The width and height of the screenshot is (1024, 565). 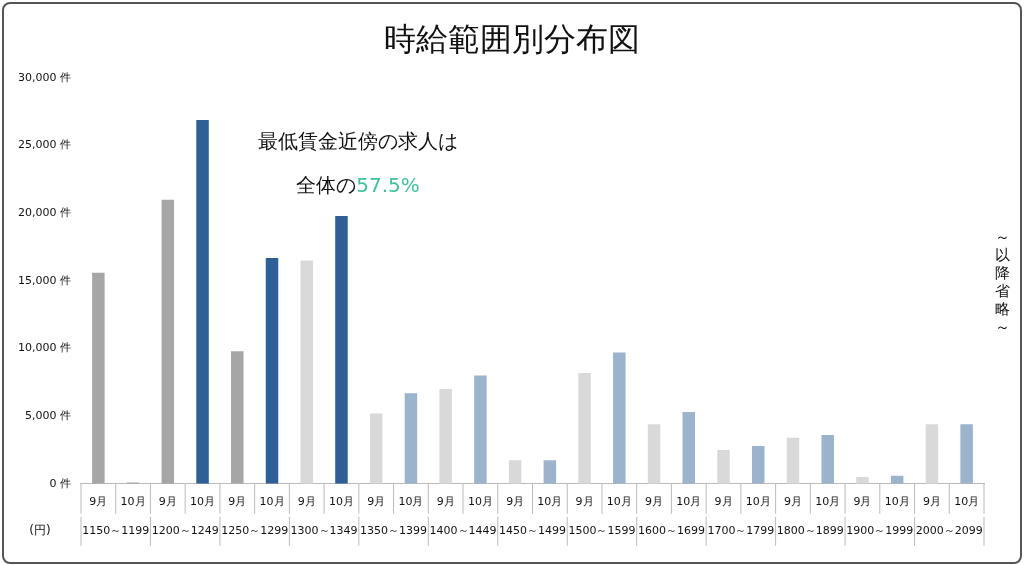 I want to click on text: ～以降省略～, so click(x=1002, y=281).